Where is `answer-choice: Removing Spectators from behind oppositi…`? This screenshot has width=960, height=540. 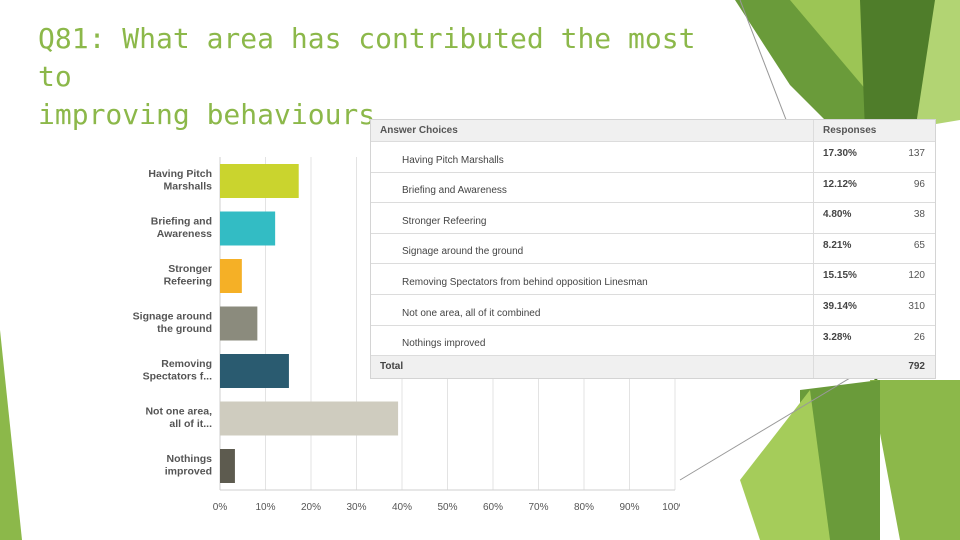
answer-choice: Removing Spectators from behind oppositi… is located at coordinates (525, 282).